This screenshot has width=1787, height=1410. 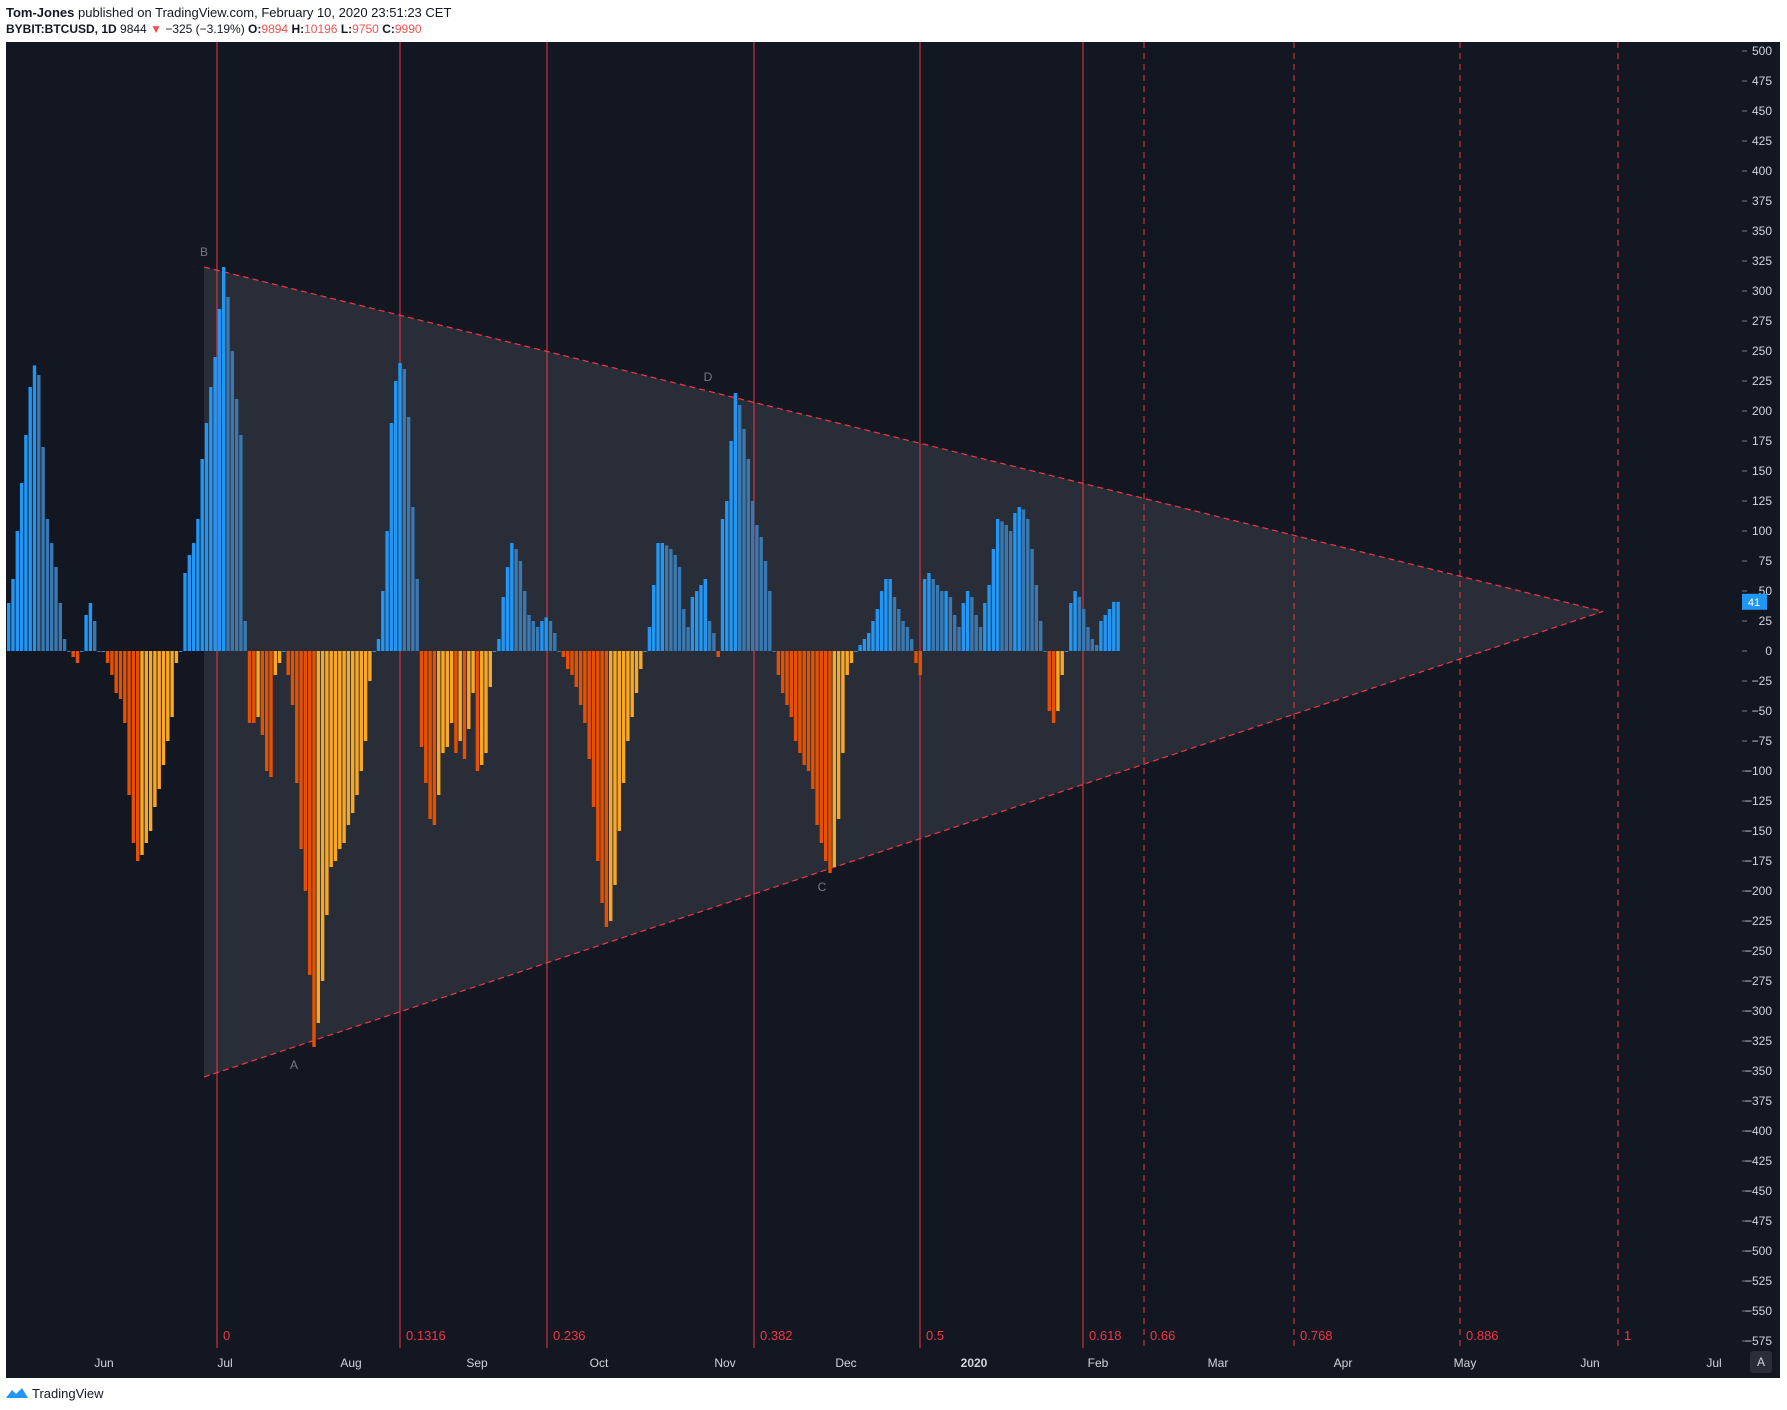 What do you see at coordinates (1762, 531) in the screenshot?
I see `y-tick-label: 100` at bounding box center [1762, 531].